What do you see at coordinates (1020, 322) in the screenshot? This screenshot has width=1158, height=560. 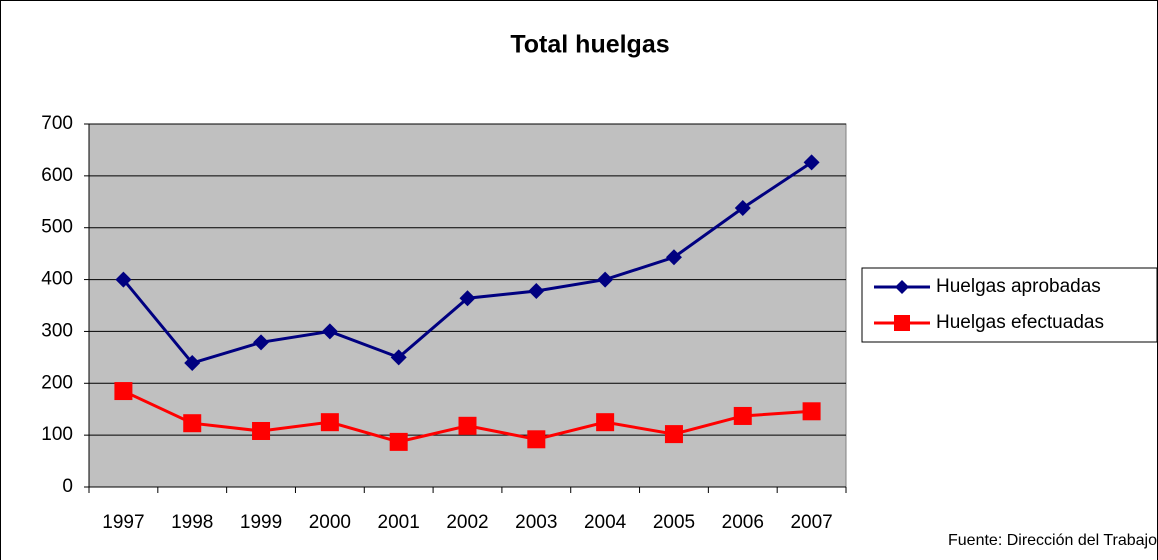 I see `legend-label: Huelgas efectuadas` at bounding box center [1020, 322].